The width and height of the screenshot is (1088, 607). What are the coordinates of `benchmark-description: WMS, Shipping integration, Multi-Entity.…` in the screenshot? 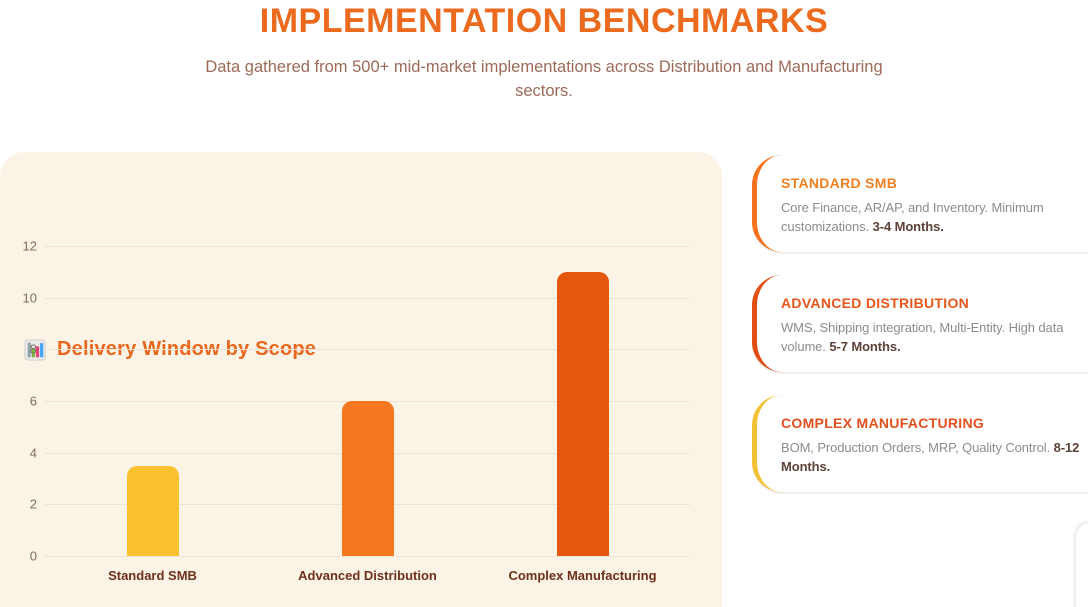 It's located at (931, 337).